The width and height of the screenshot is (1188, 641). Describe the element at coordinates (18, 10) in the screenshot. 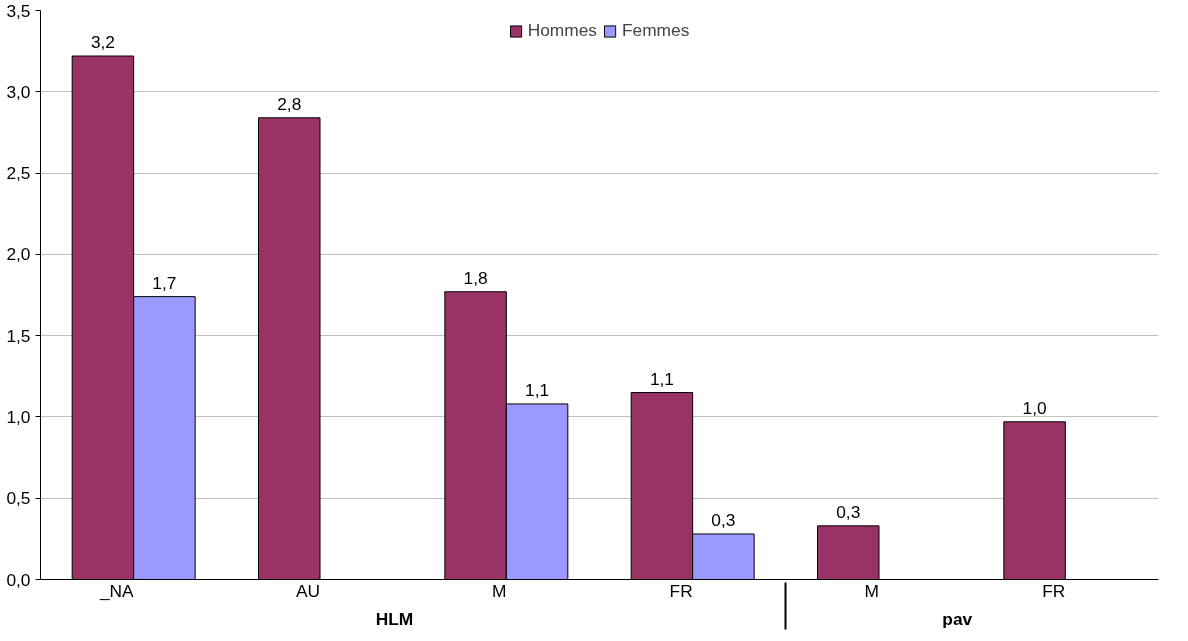

I see `y-tick-label: 3,5` at that location.